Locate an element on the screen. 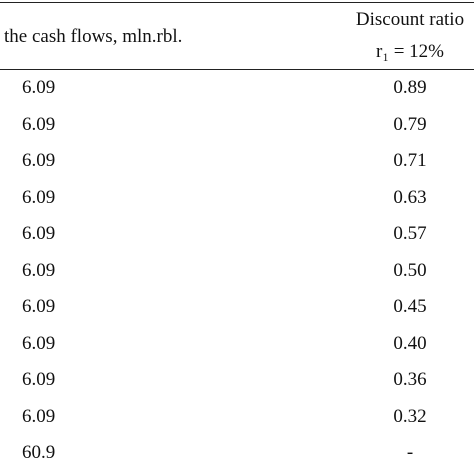  table-cell: 0.40 is located at coordinates (410, 343).